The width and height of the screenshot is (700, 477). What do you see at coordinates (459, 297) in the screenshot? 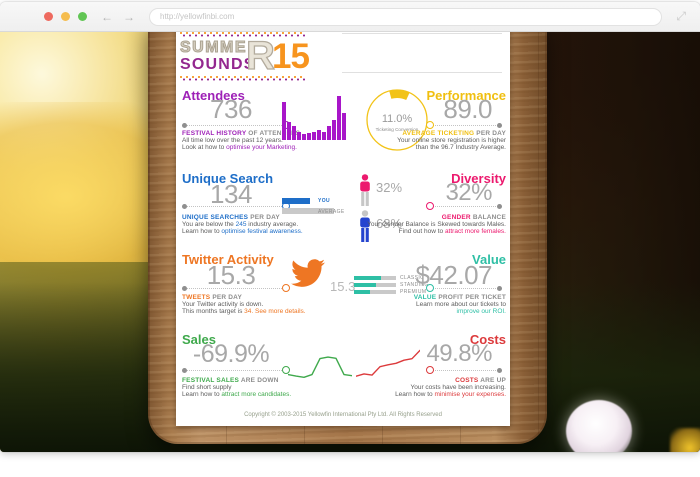
I see `value-tag: VALUE PROFIT PER TICKET` at bounding box center [459, 297].